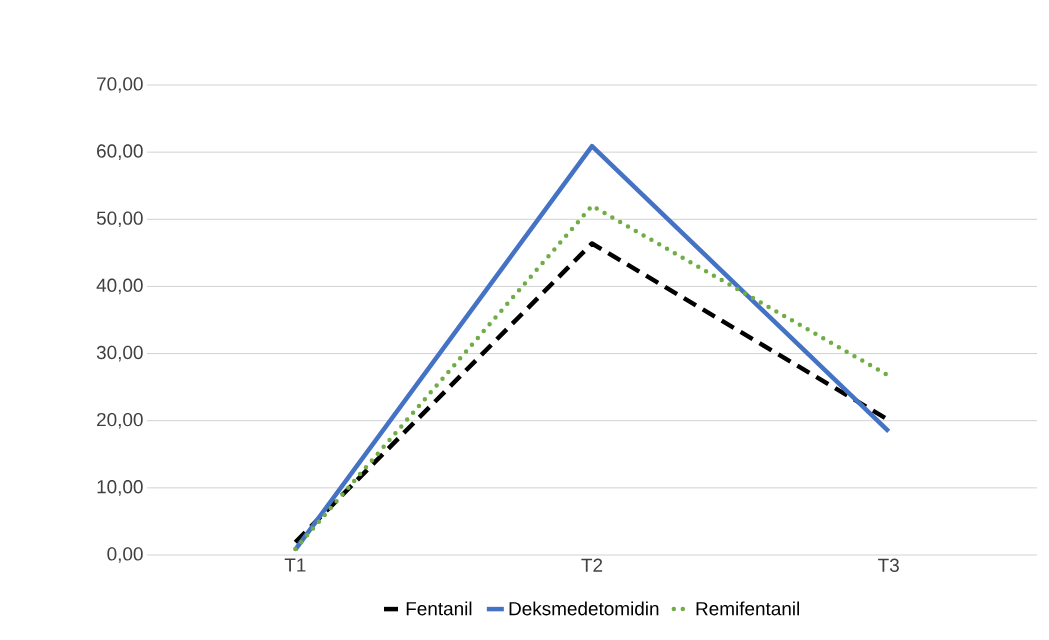  What do you see at coordinates (125, 555) in the screenshot?
I see `y-tick-label: 0,00` at bounding box center [125, 555].